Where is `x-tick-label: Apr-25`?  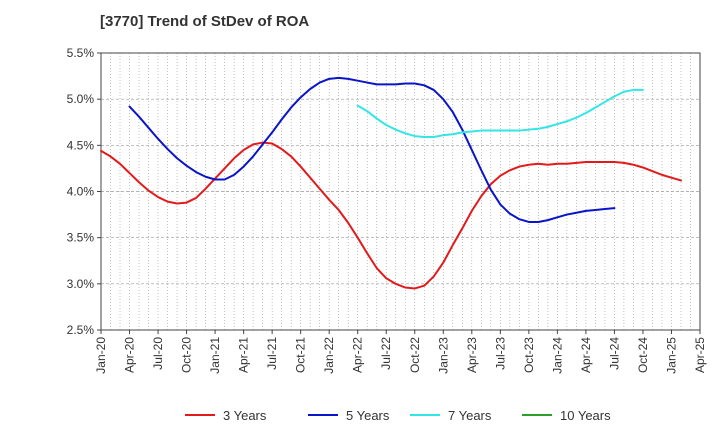
x-tick-label: Apr-25 is located at coordinates (700, 355).